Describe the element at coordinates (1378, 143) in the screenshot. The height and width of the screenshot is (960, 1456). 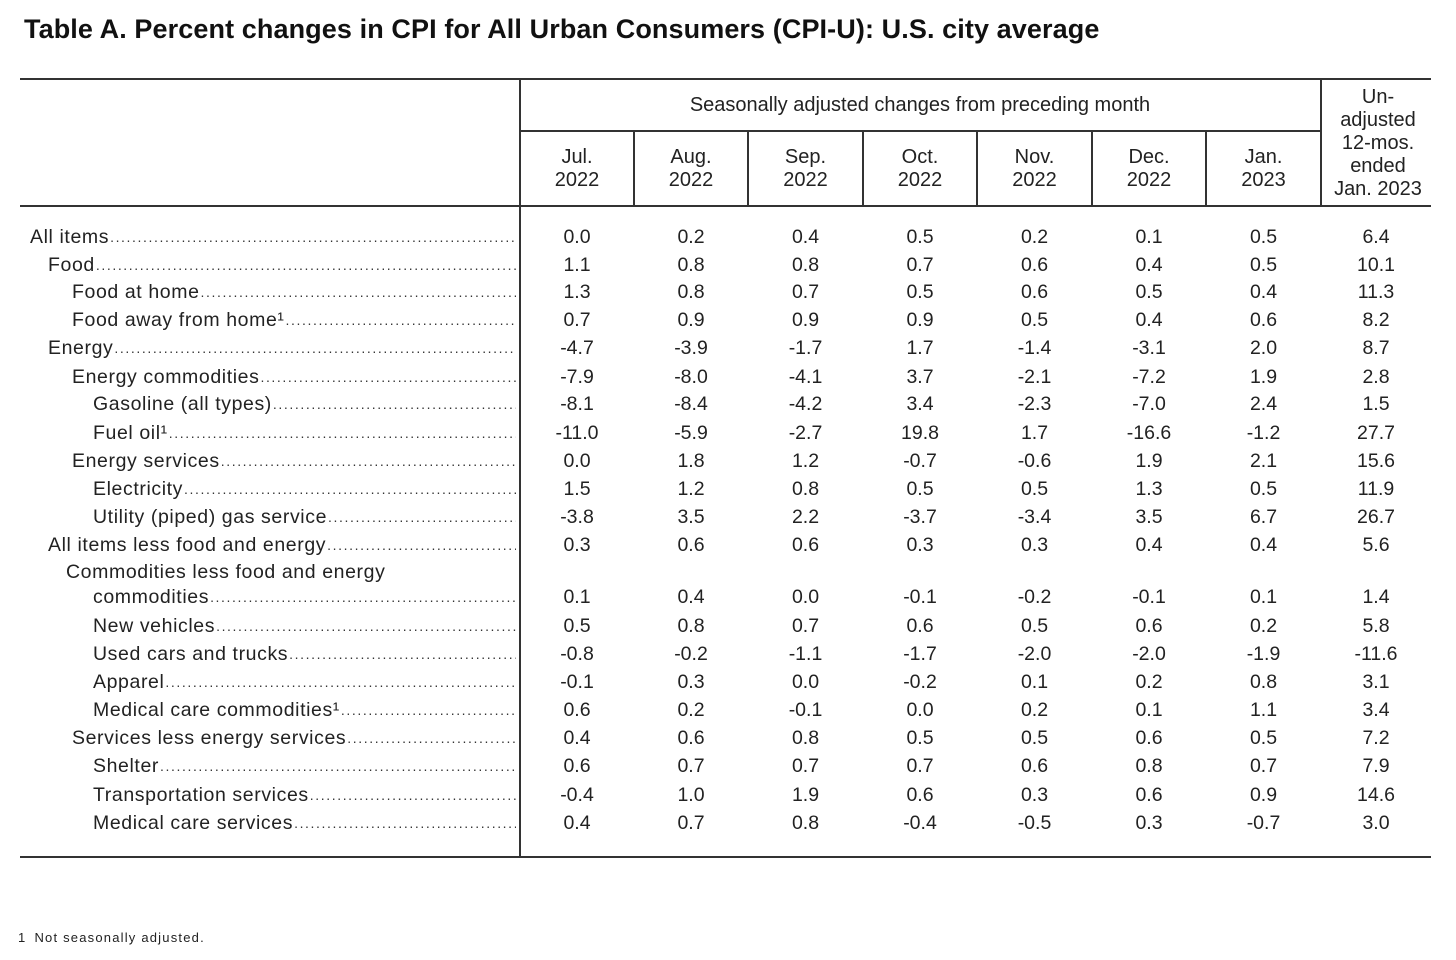
I see `unadjusted-header-line: 12-mos.` at that location.